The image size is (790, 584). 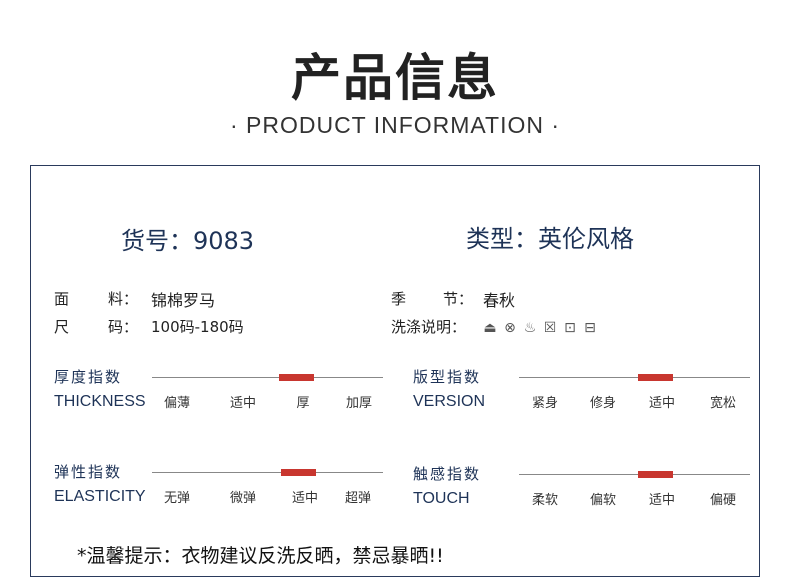 I want to click on index-option: 柔软, so click(x=545, y=500).